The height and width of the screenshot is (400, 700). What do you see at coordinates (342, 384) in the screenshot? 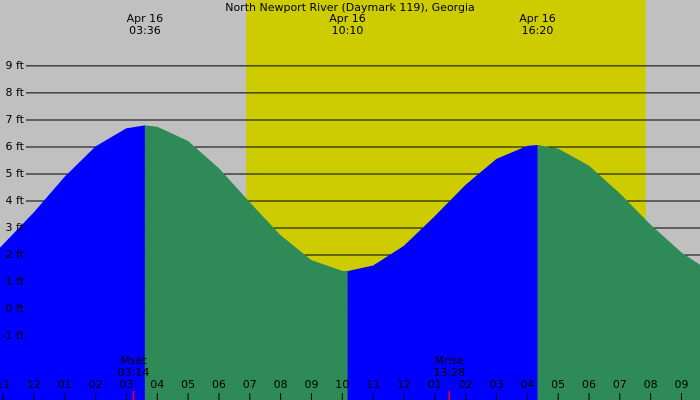
I see `x-tick-label: 10` at bounding box center [342, 384].